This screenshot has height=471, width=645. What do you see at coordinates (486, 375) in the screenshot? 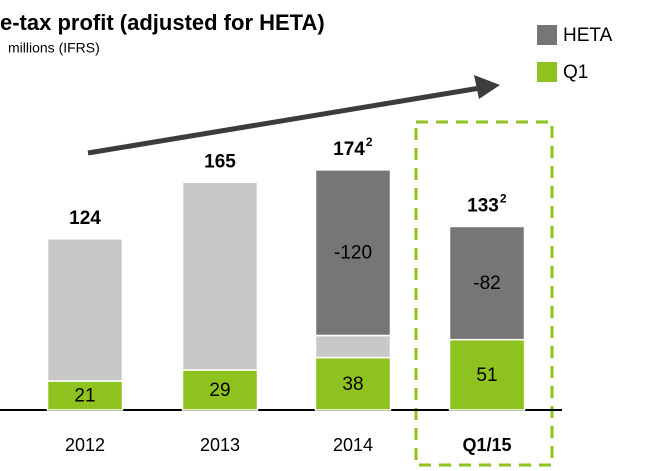
I see `segment-label: 51` at bounding box center [486, 375].